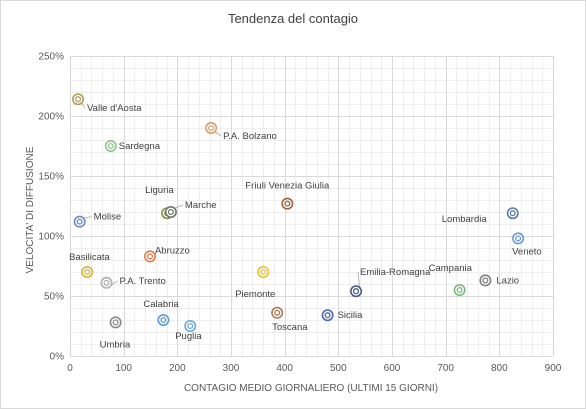 The width and height of the screenshot is (586, 409). What do you see at coordinates (54, 297) in the screenshot?
I see `y-tick-label: 50%` at bounding box center [54, 297].